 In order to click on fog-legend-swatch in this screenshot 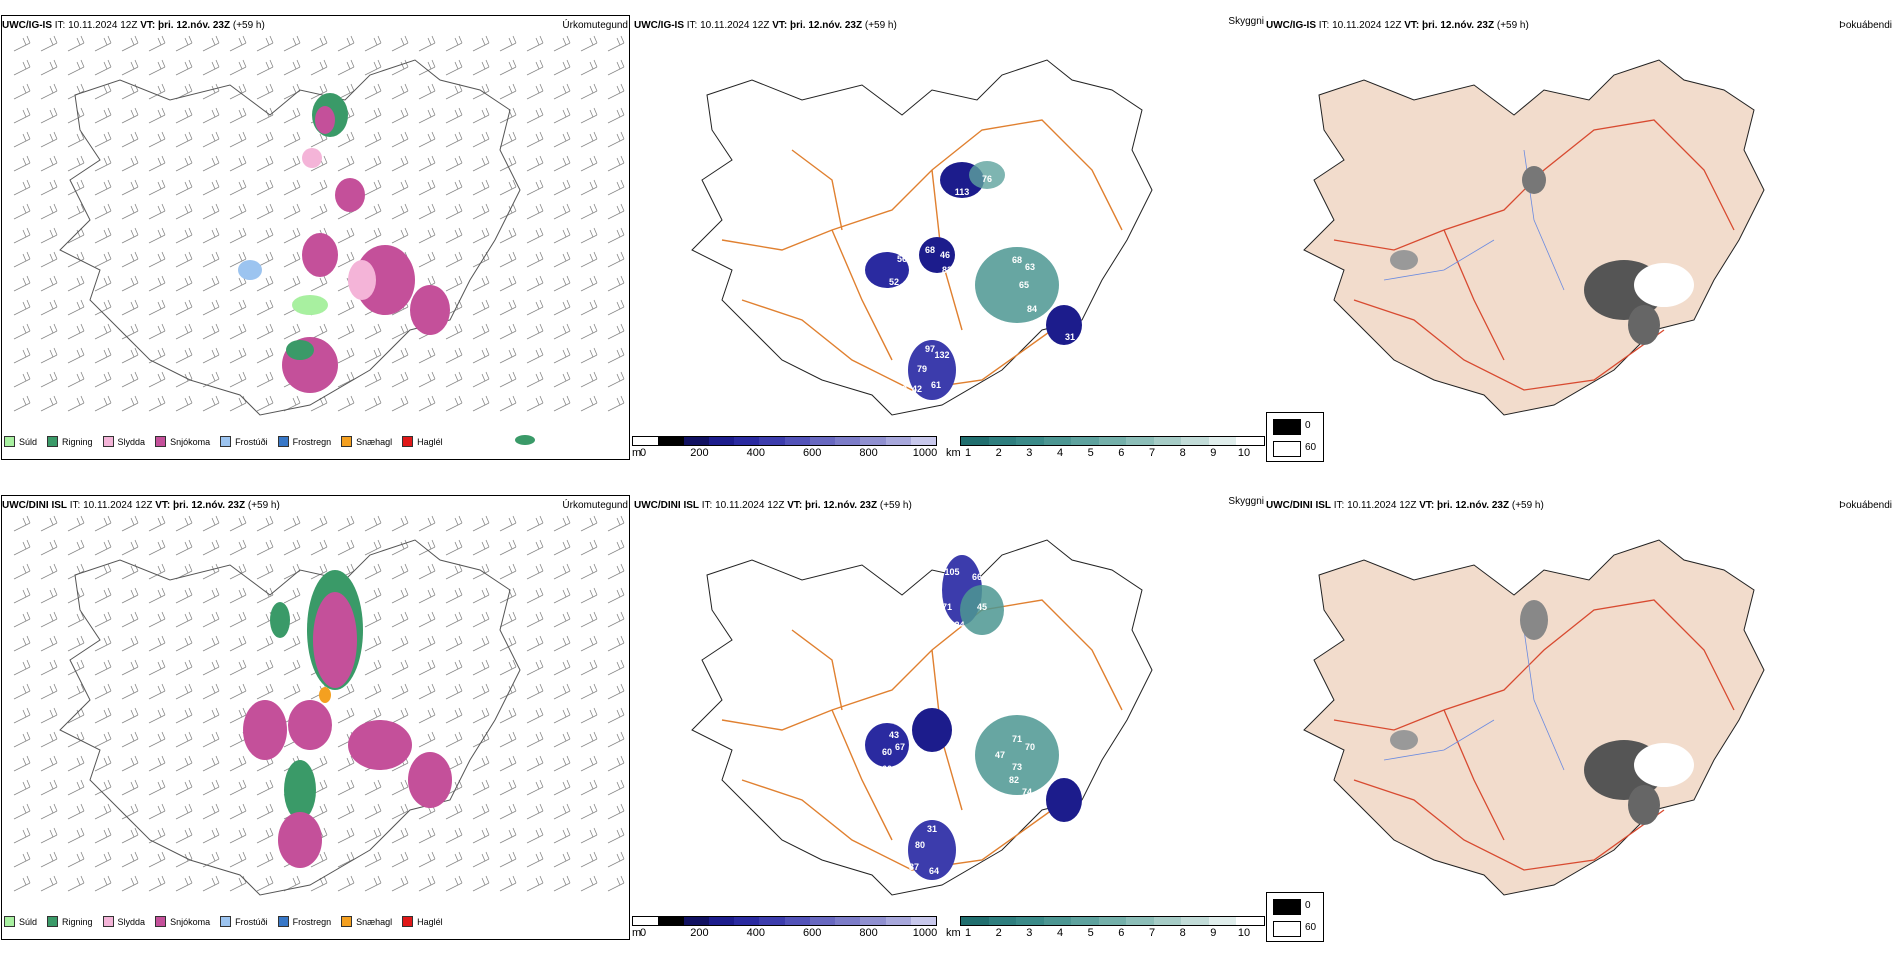, I will do `click(1287, 449)`.